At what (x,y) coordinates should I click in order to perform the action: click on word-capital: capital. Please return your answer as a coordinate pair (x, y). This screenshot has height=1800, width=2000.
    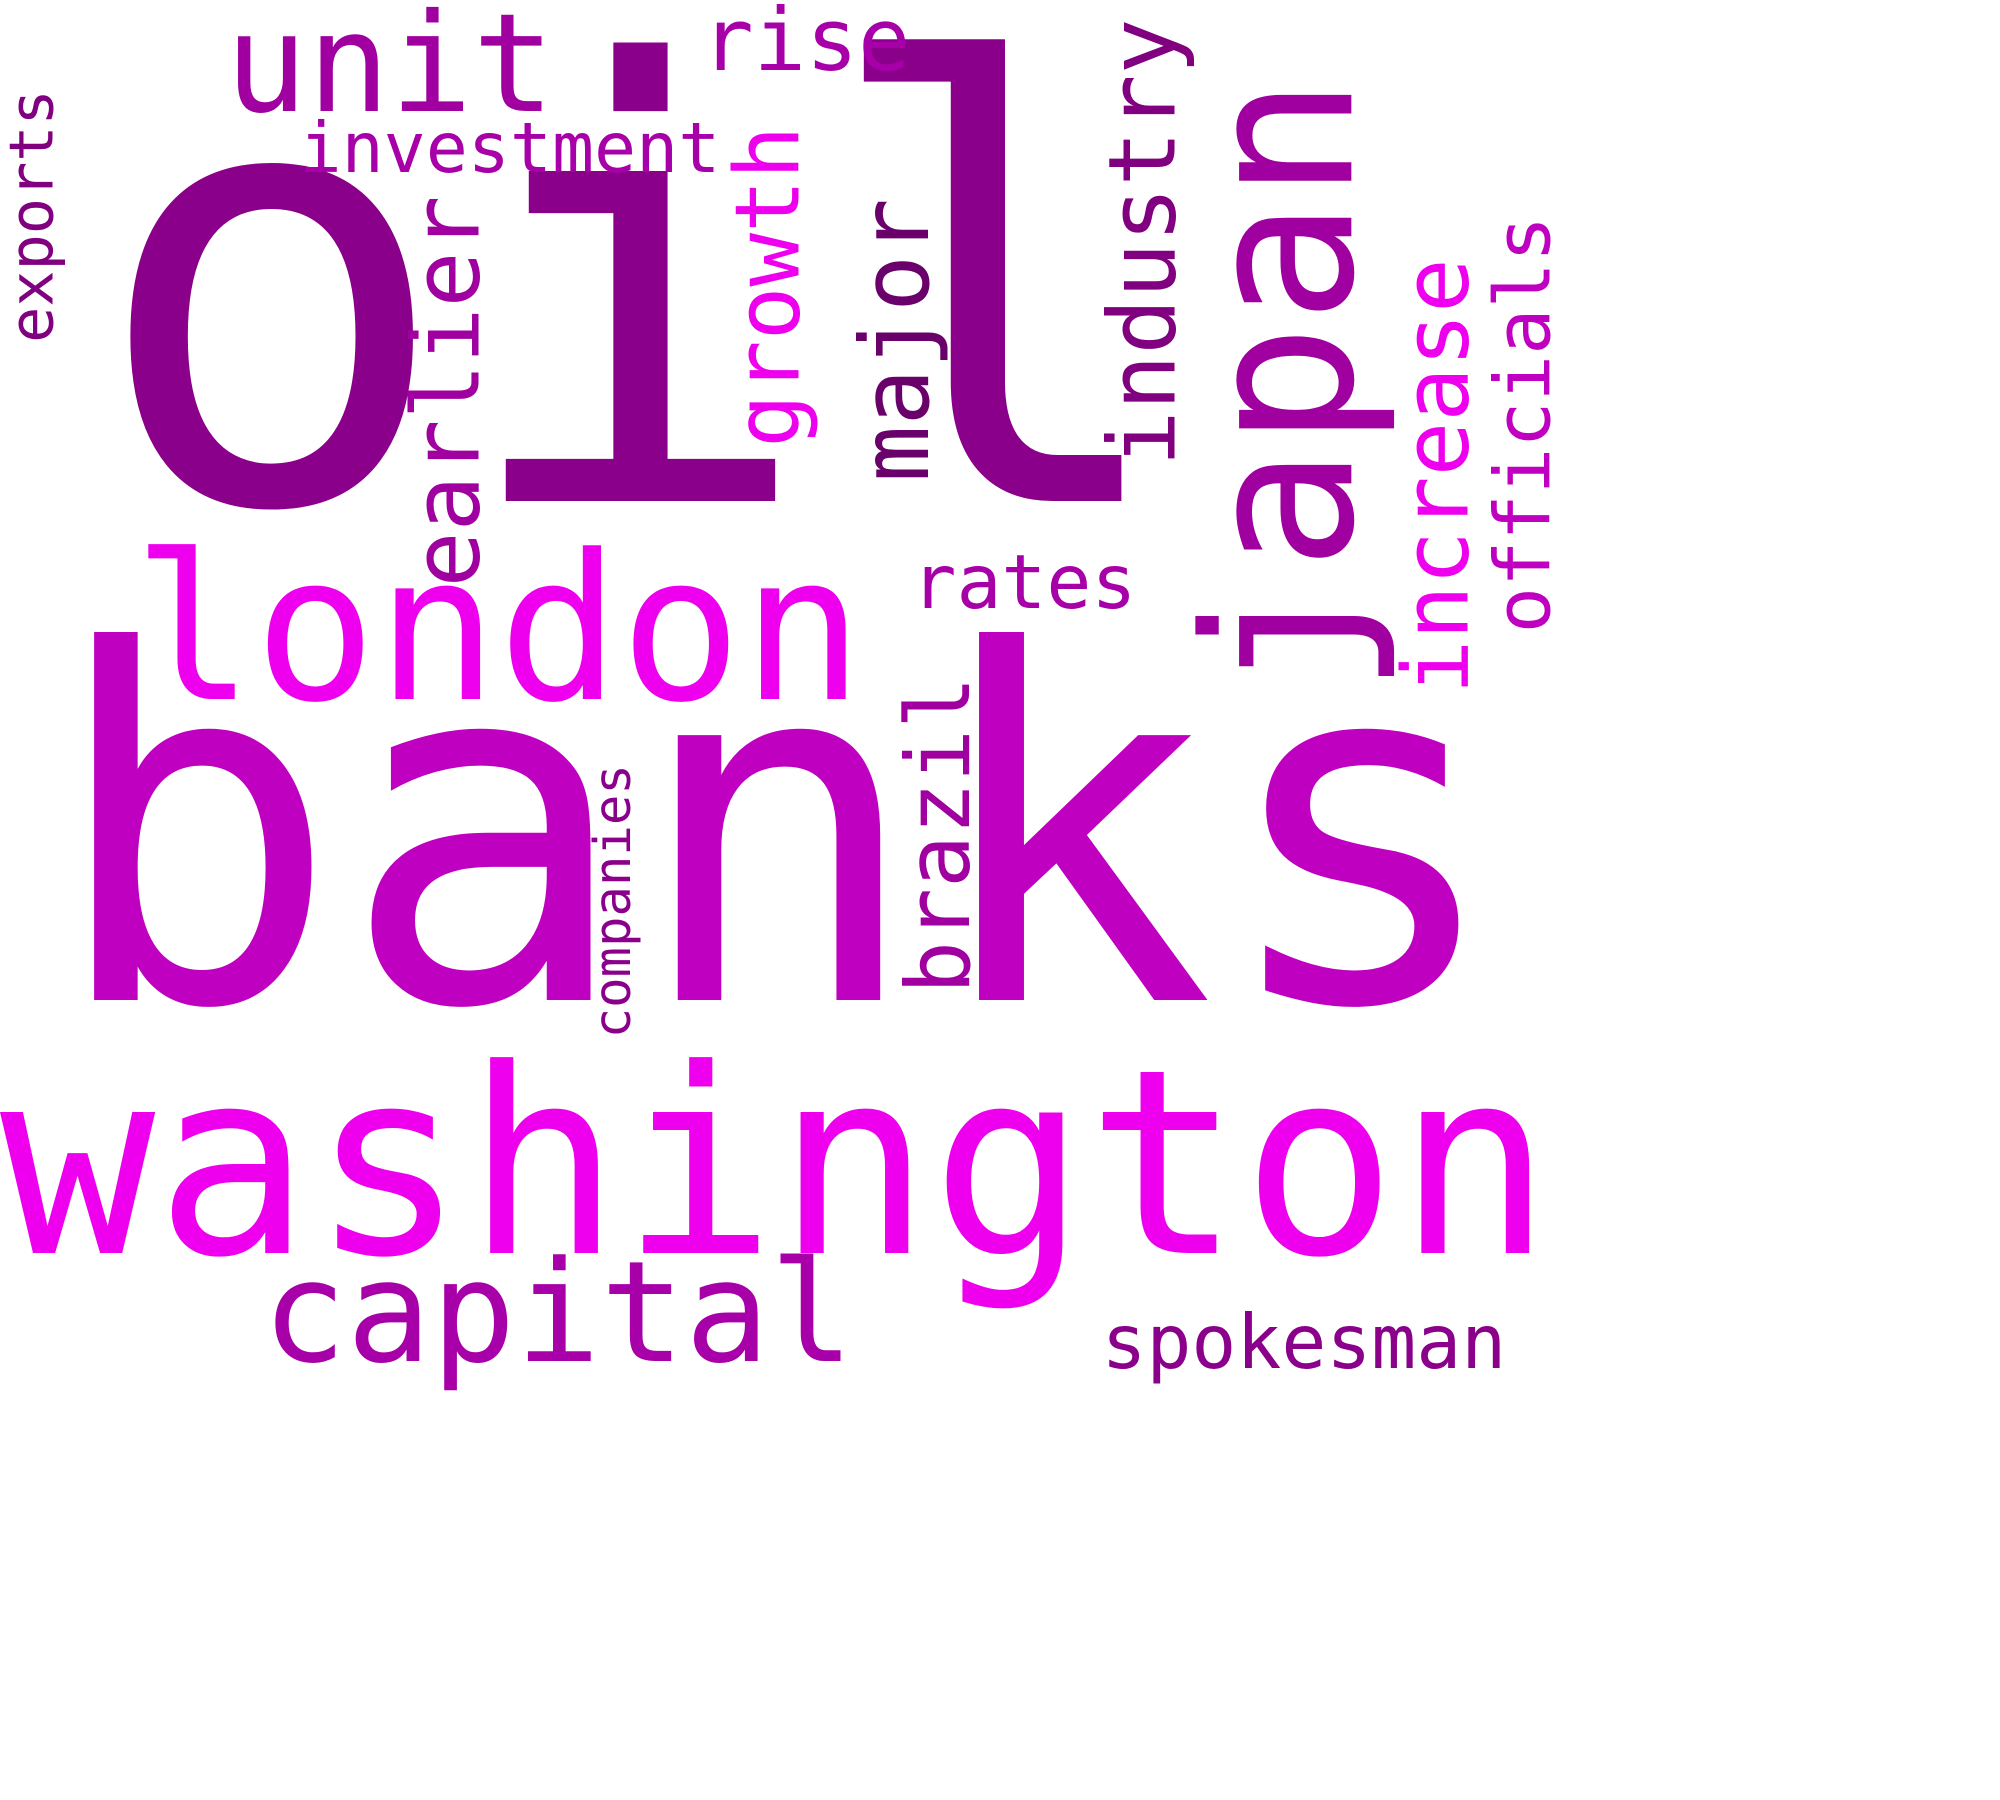
    Looking at the image, I should click on (558, 1313).